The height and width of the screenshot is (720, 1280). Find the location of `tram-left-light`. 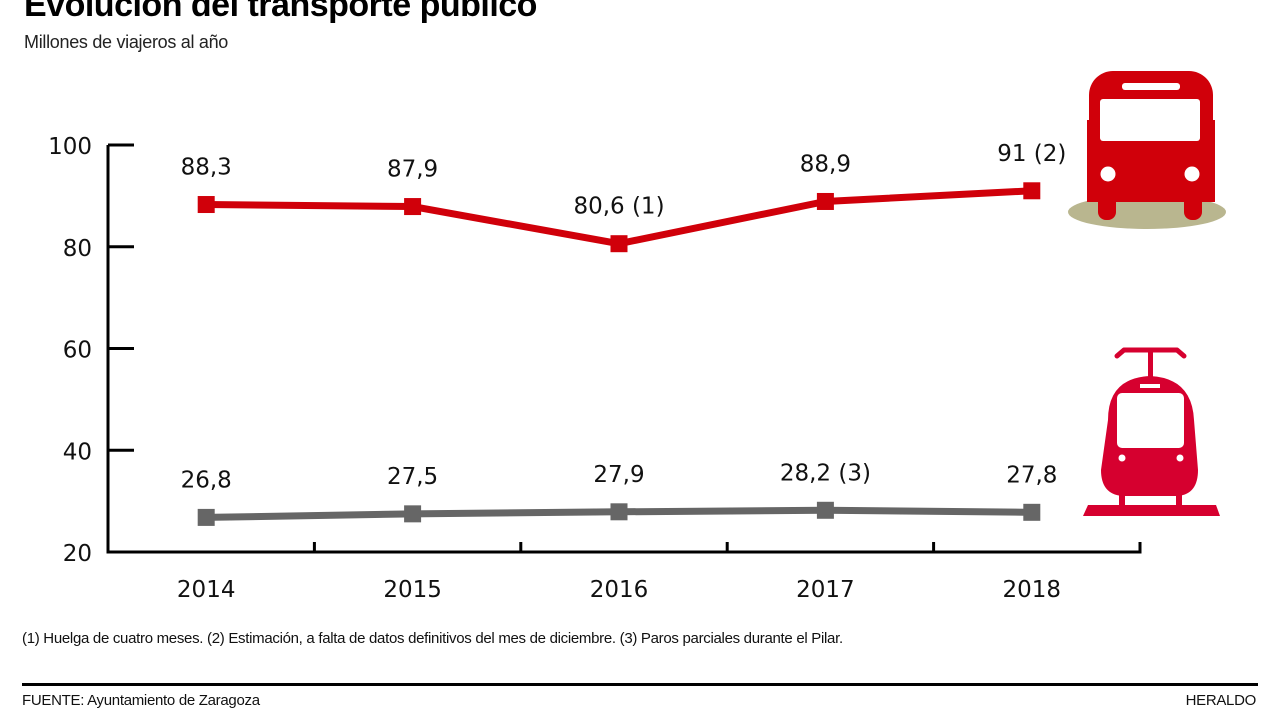

tram-left-light is located at coordinates (1122, 458).